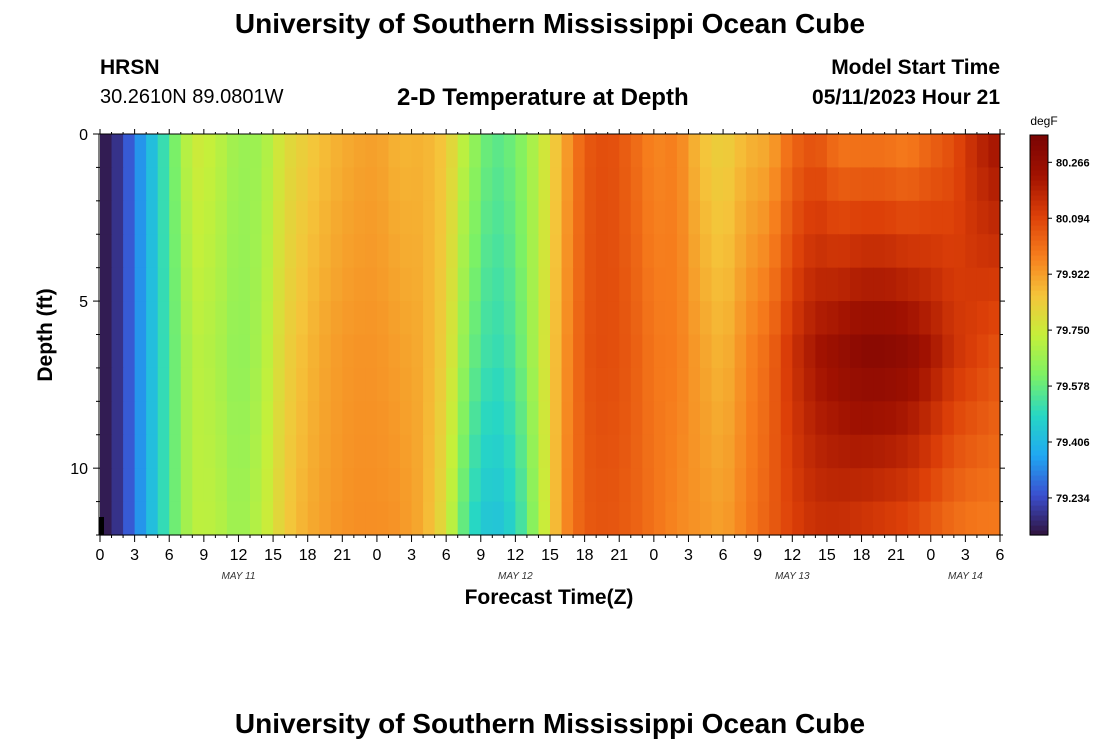 This screenshot has height=750, width=1100. What do you see at coordinates (1073, 443) in the screenshot?
I see `colorbar-tick-label: 79.406` at bounding box center [1073, 443].